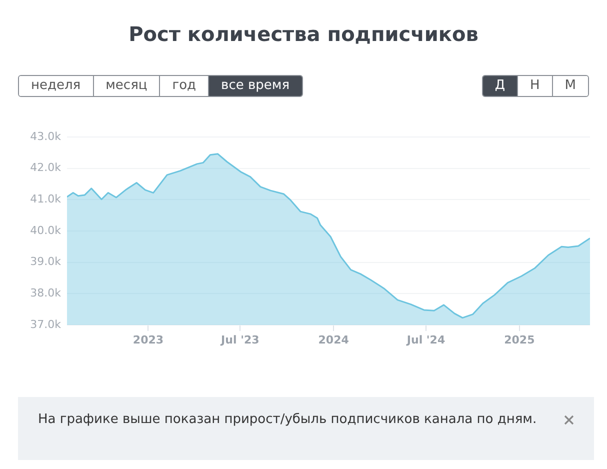 This screenshot has width=607, height=469. What do you see at coordinates (240, 339) in the screenshot?
I see `x-tick-label: Jul '23` at bounding box center [240, 339].